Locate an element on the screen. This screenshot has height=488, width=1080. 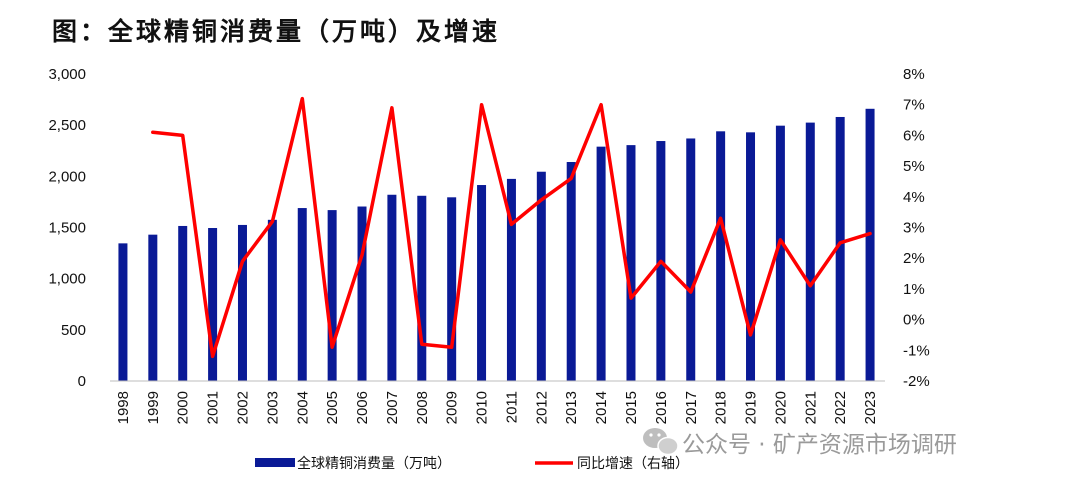
x-tick-label: 2012 is located at coordinates (541, 407).